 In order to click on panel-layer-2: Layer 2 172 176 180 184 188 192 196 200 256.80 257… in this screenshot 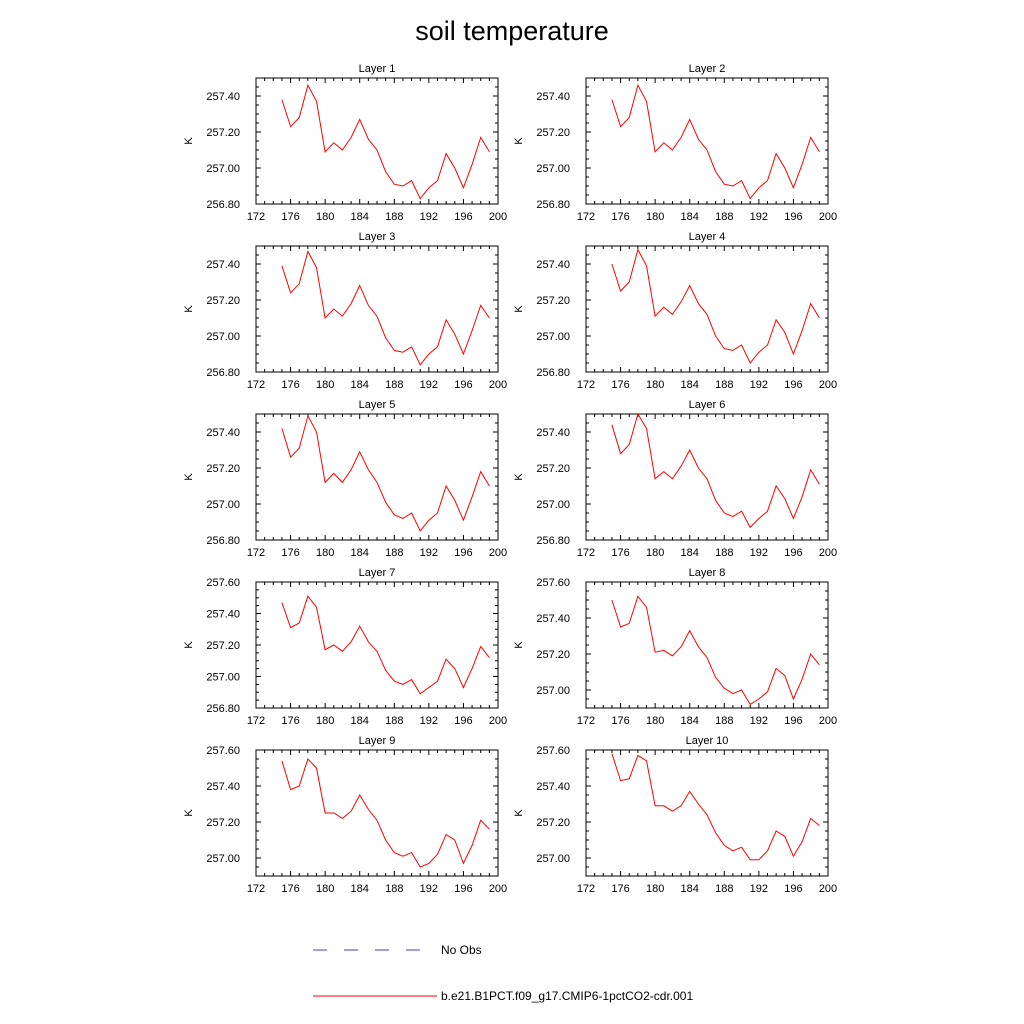, I will do `click(675, 143)`.